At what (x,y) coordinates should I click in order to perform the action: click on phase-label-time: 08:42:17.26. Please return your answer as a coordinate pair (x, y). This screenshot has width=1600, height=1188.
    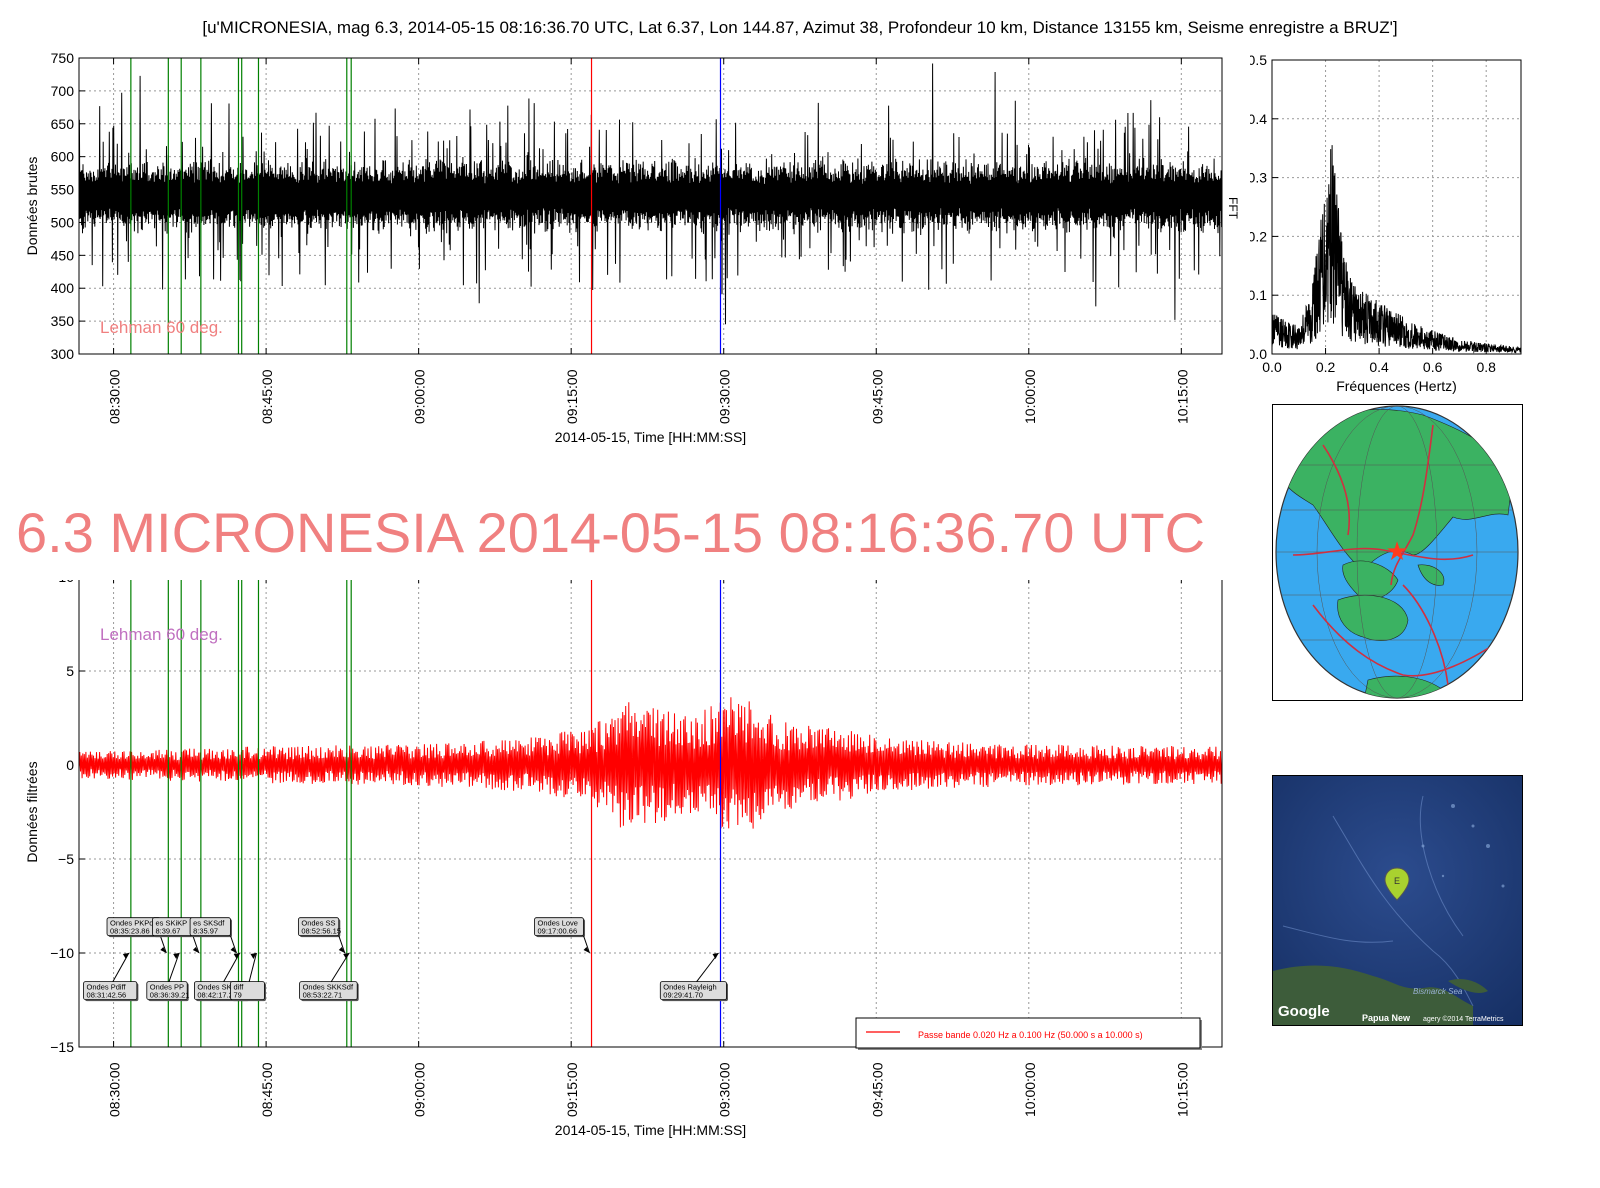
    Looking at the image, I should click on (217, 995).